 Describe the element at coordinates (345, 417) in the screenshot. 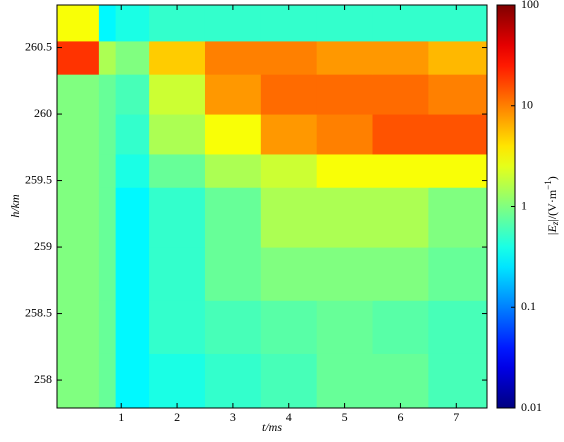

I see `x-tick-label: 5` at that location.